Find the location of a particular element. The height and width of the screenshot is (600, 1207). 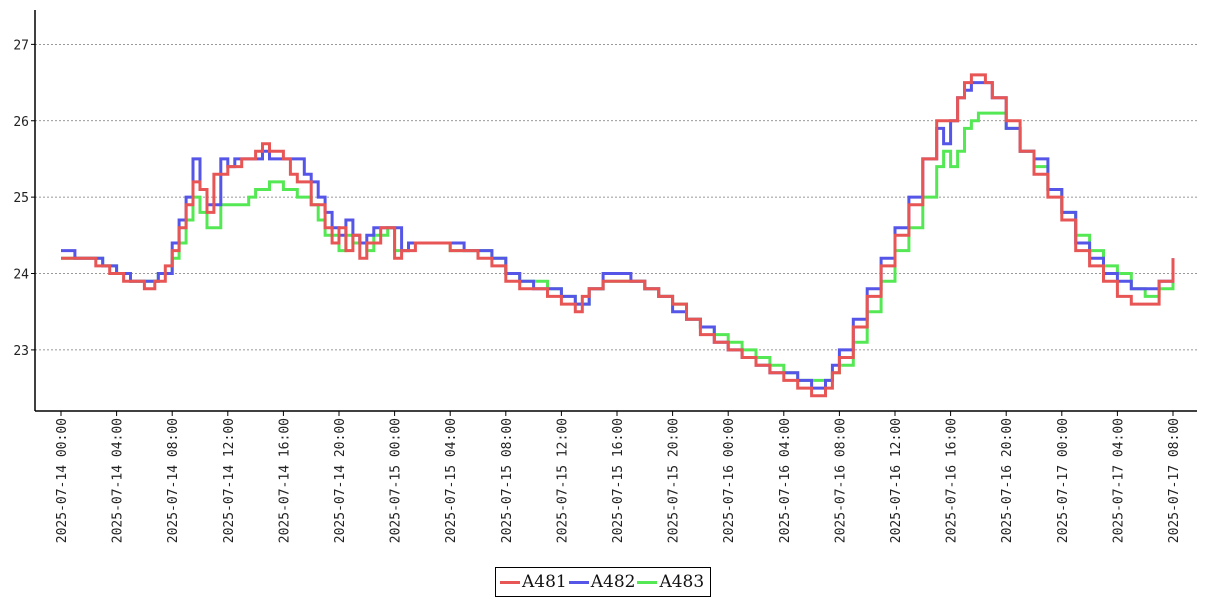

y-tick-label: 24 is located at coordinates (21, 275).